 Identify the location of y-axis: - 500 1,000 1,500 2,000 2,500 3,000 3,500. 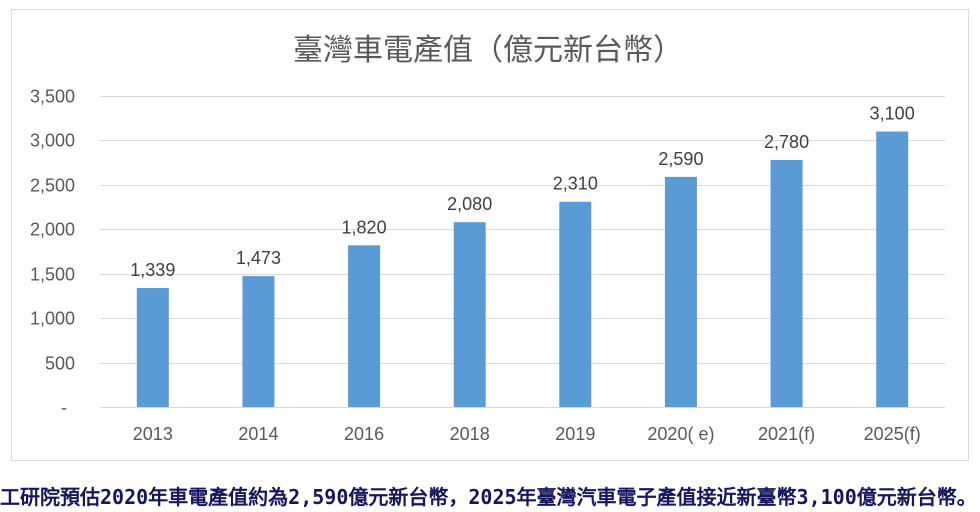
(52, 252).